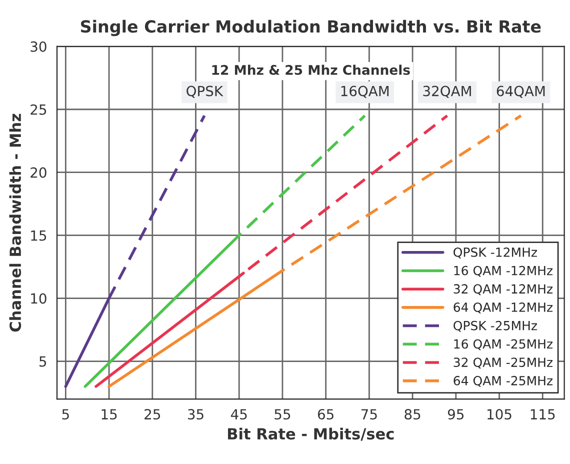  Describe the element at coordinates (152, 414) in the screenshot. I see `x-tick-label: 25` at that location.